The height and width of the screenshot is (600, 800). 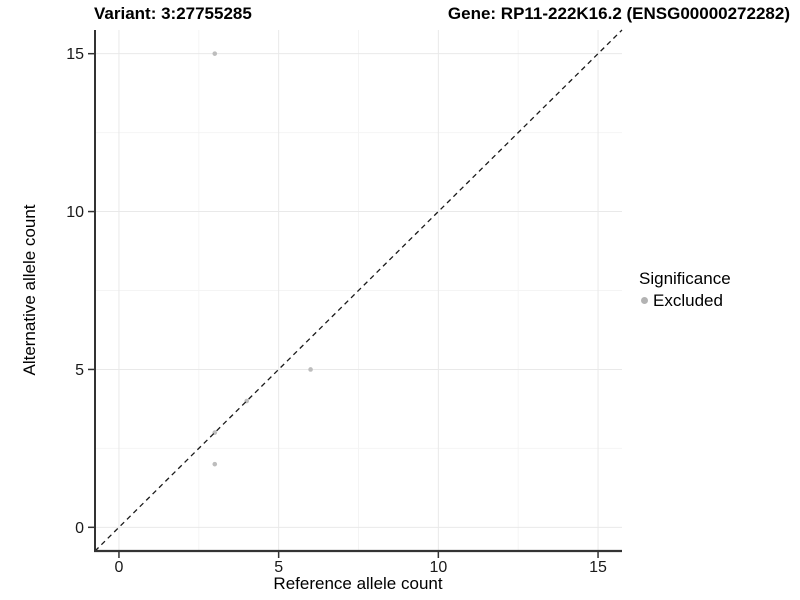 I want to click on y-axis-title: Alternative allele count, so click(x=29, y=290).